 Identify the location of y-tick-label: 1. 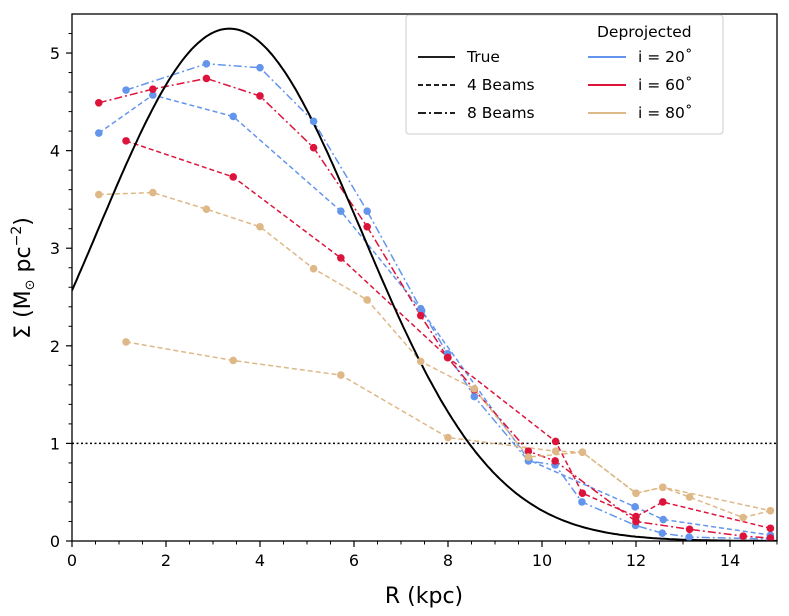
(55, 443).